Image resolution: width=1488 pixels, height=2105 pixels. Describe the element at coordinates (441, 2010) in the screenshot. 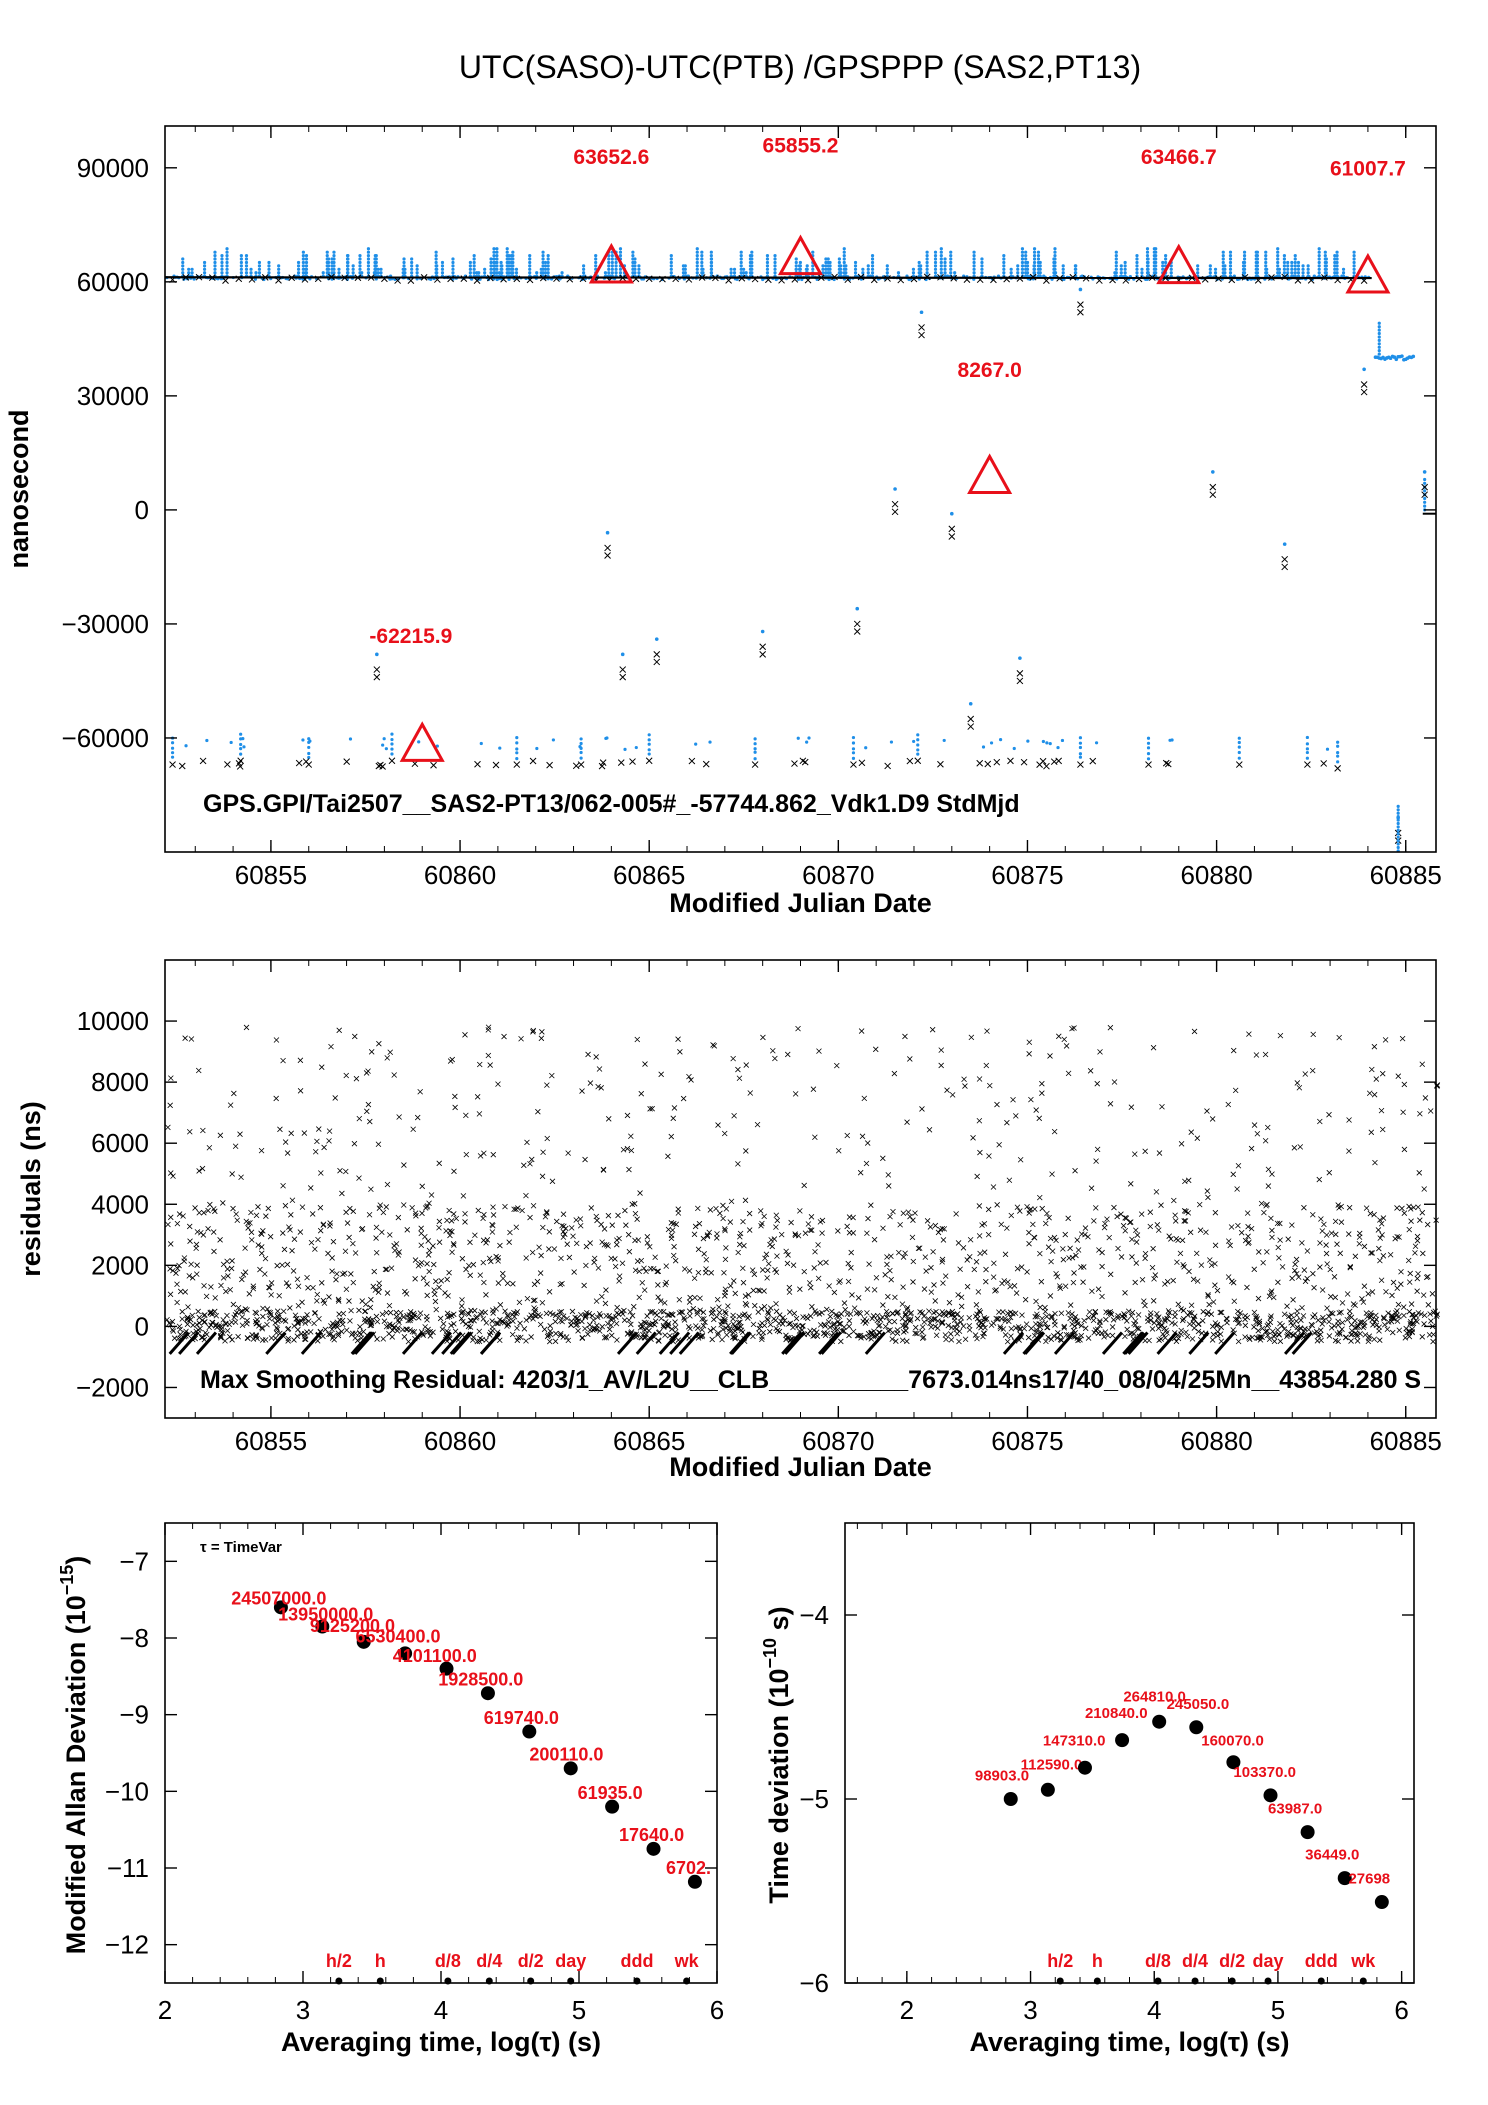

I see `x-tick-label: 4` at that location.